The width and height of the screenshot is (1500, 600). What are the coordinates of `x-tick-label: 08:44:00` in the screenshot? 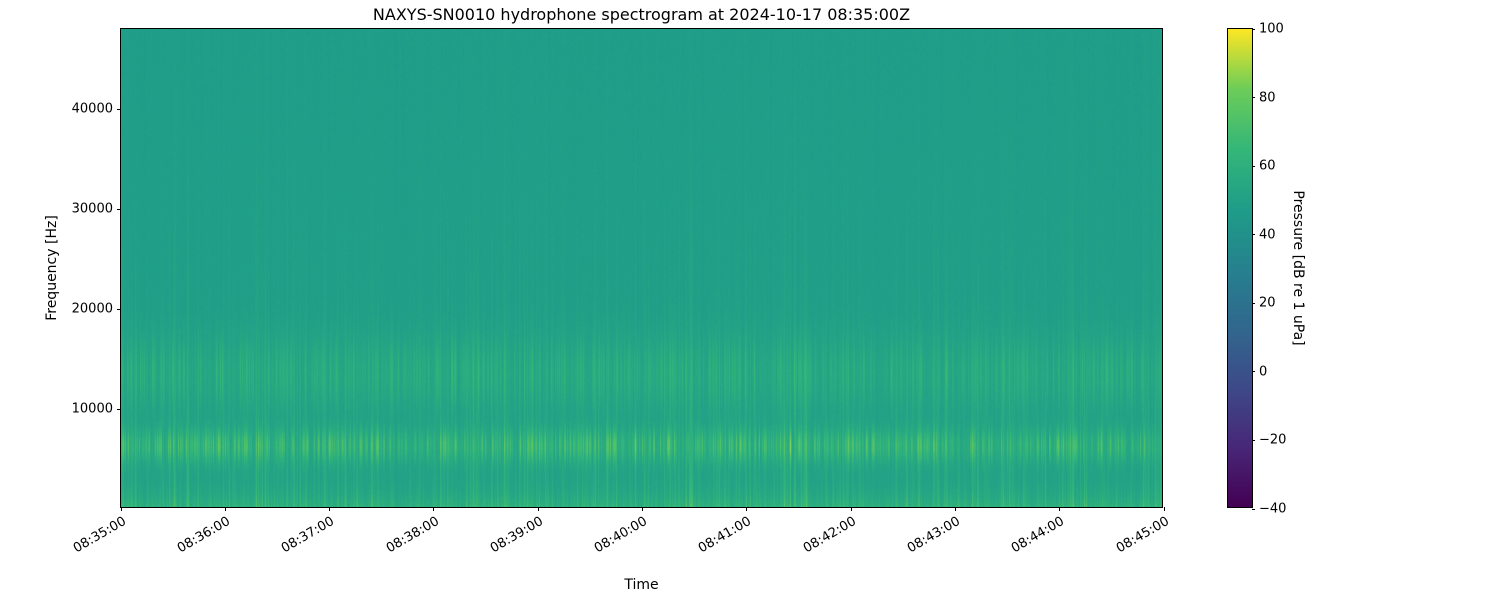 It's located at (1038, 535).